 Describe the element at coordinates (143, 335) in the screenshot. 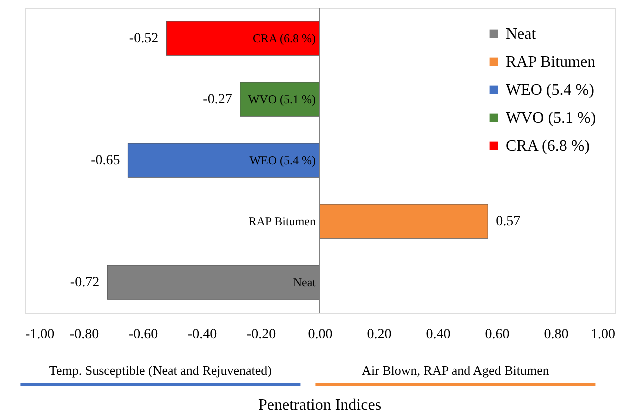

I see `x-tick-label: -0.60` at that location.